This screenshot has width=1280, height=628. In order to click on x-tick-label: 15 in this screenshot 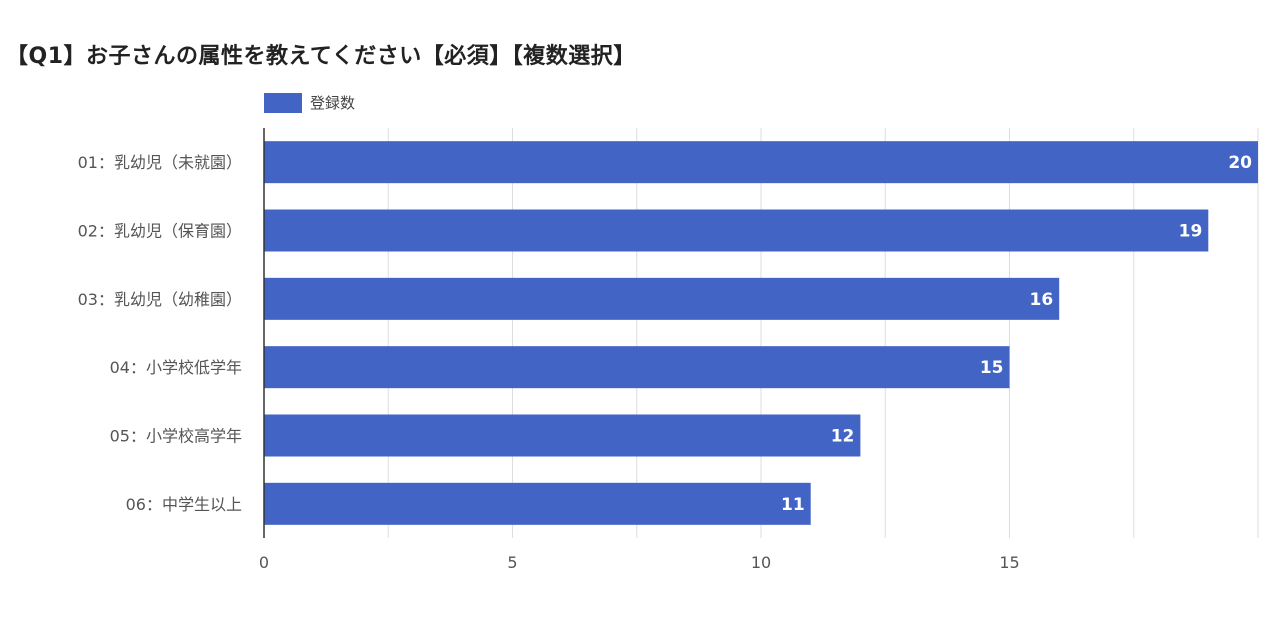, I will do `click(1009, 562)`.